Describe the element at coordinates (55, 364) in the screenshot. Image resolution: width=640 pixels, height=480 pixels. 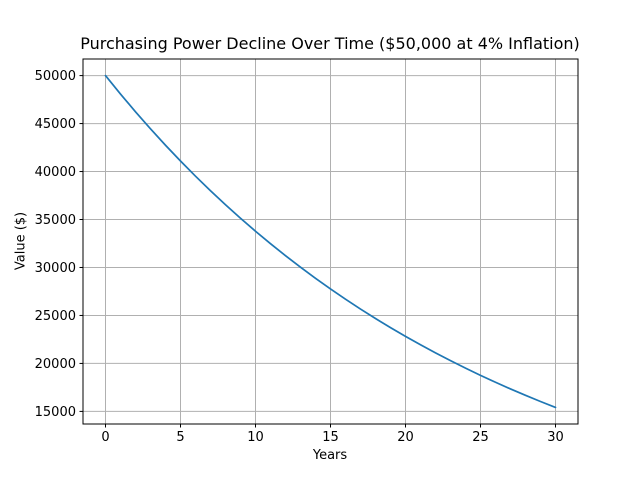
I see `y-tick-label: 20000` at that location.